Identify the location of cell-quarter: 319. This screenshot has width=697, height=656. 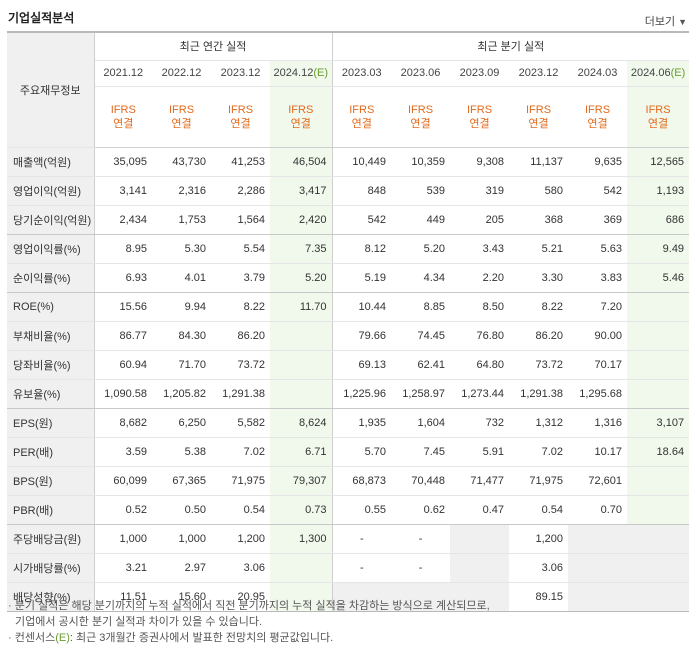
(480, 191).